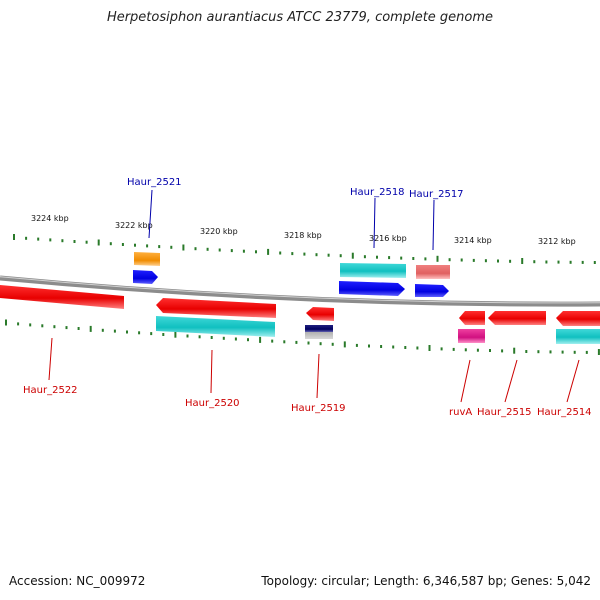 The width and height of the screenshot is (600, 600). What do you see at coordinates (373, 270) in the screenshot?
I see `gene-cyan-2518-region` at bounding box center [373, 270].